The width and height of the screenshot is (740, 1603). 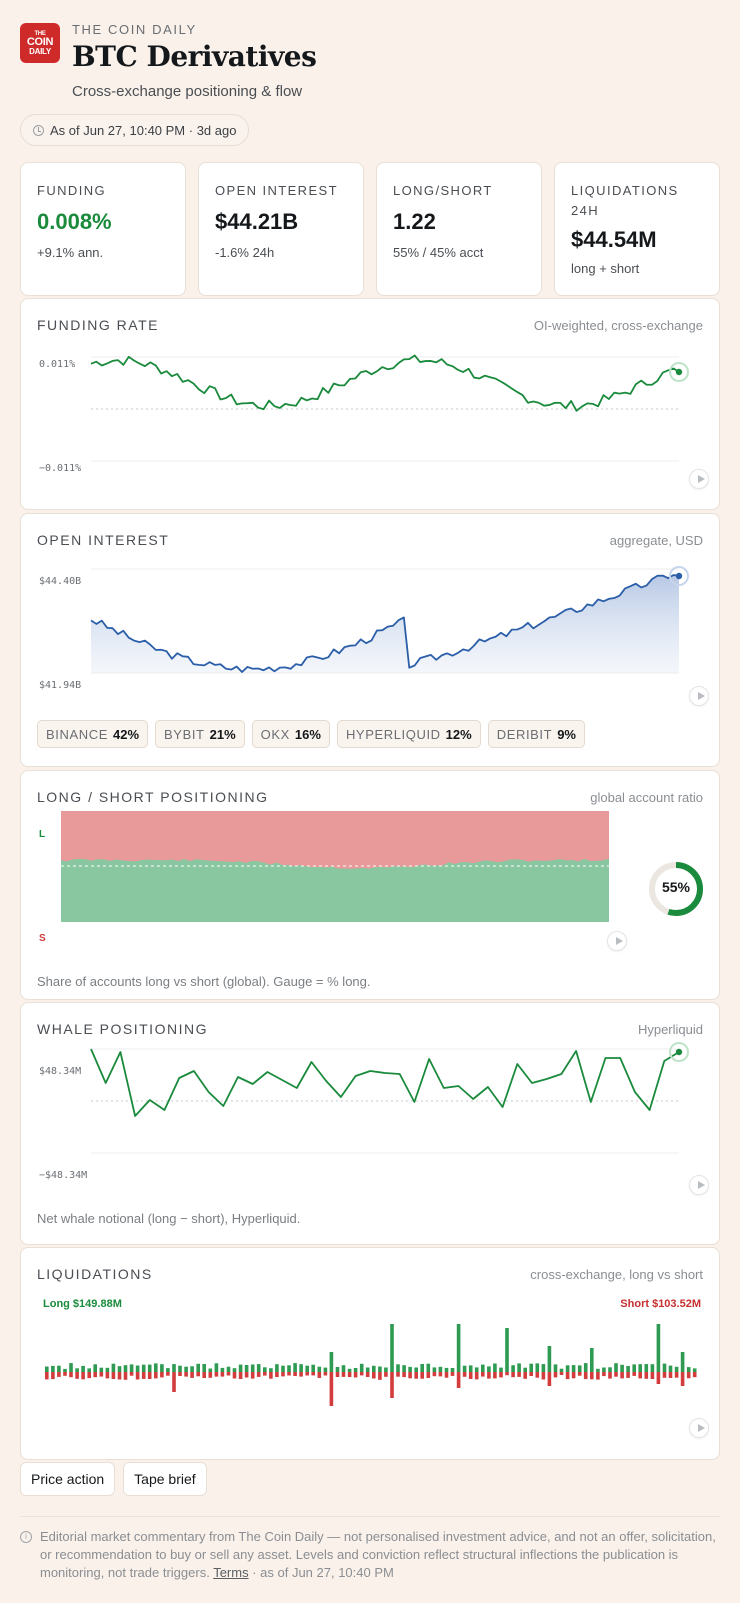 I want to click on card-title: LIQUIDATIONS, so click(x=95, y=1274).